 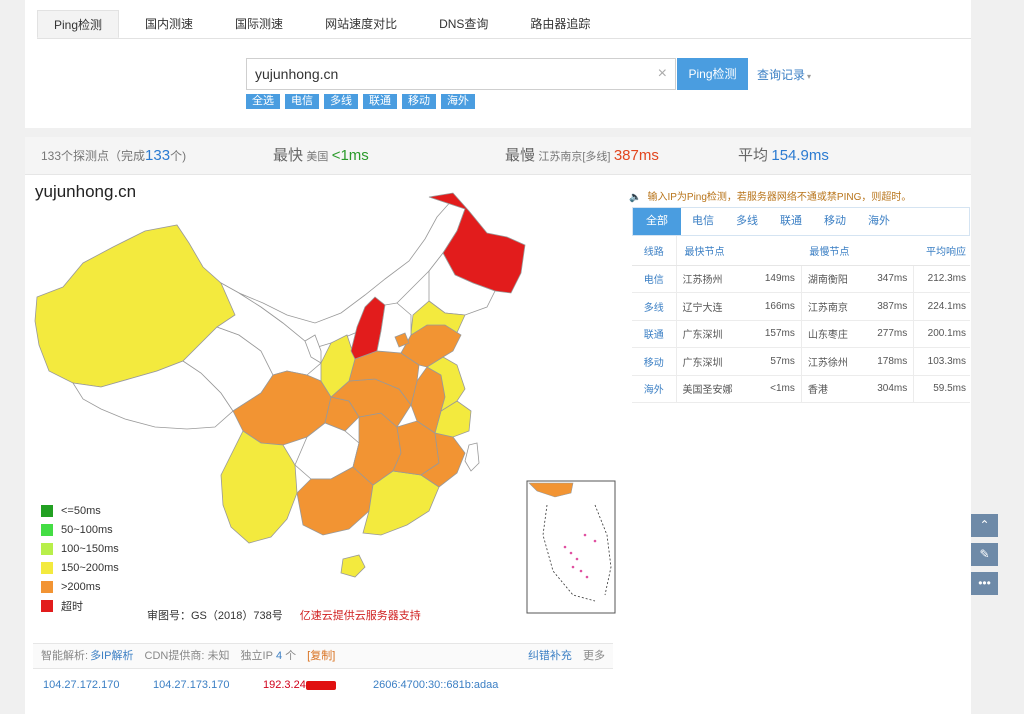 What do you see at coordinates (313, 349) in the screenshot?
I see `region-ningxia` at bounding box center [313, 349].